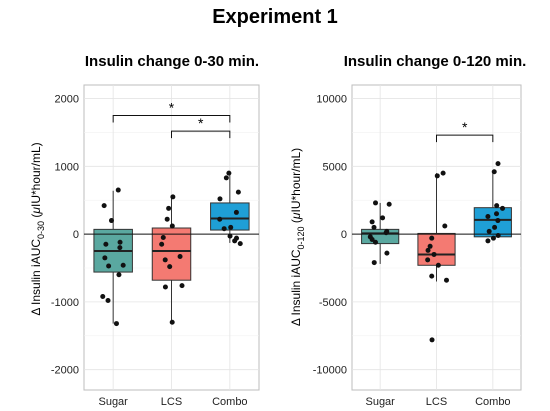 This screenshot has height=411, width=550. What do you see at coordinates (67, 100) in the screenshot?
I see `y-tick-label: 2000` at bounding box center [67, 100].